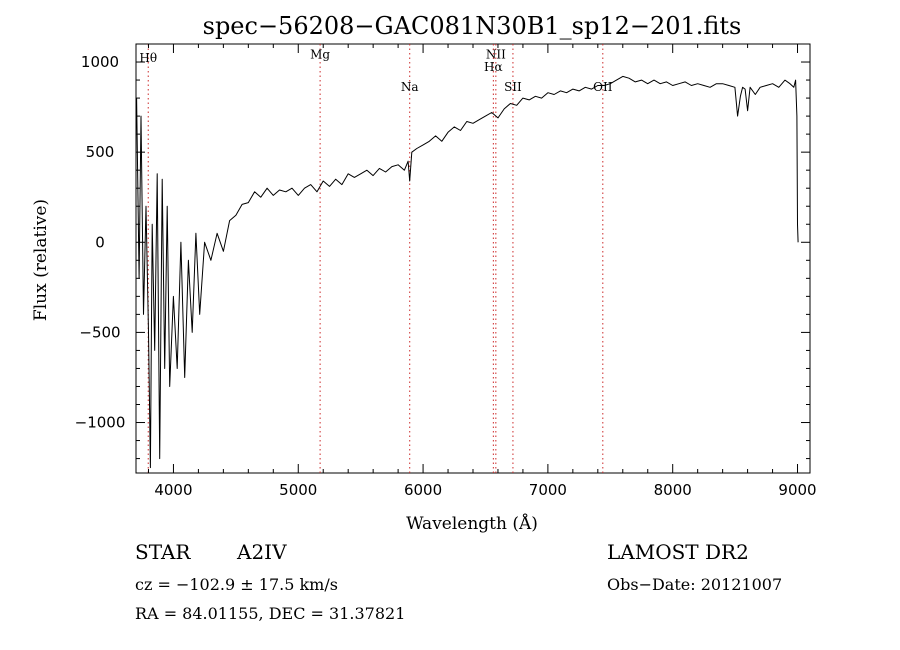 The height and width of the screenshot is (650, 900). What do you see at coordinates (513, 87) in the screenshot?
I see `feature-label: SII` at bounding box center [513, 87].